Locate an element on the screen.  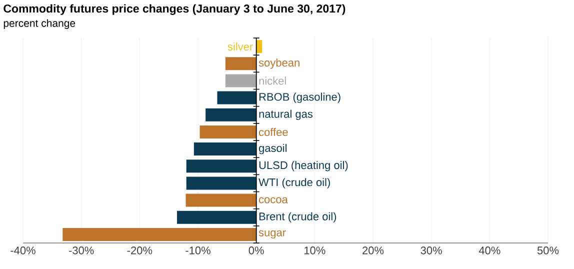
chart-subtitle: percent change is located at coordinates (40, 24).